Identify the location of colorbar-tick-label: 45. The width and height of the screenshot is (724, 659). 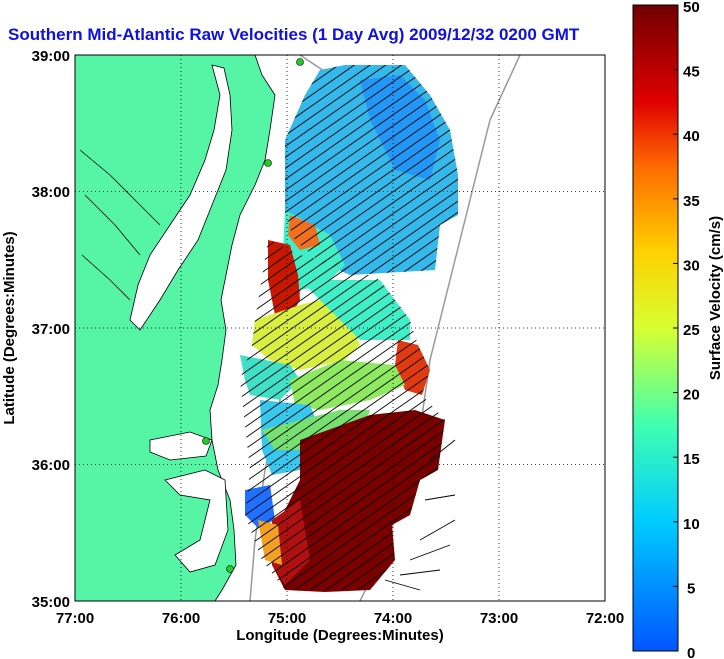
(691, 72).